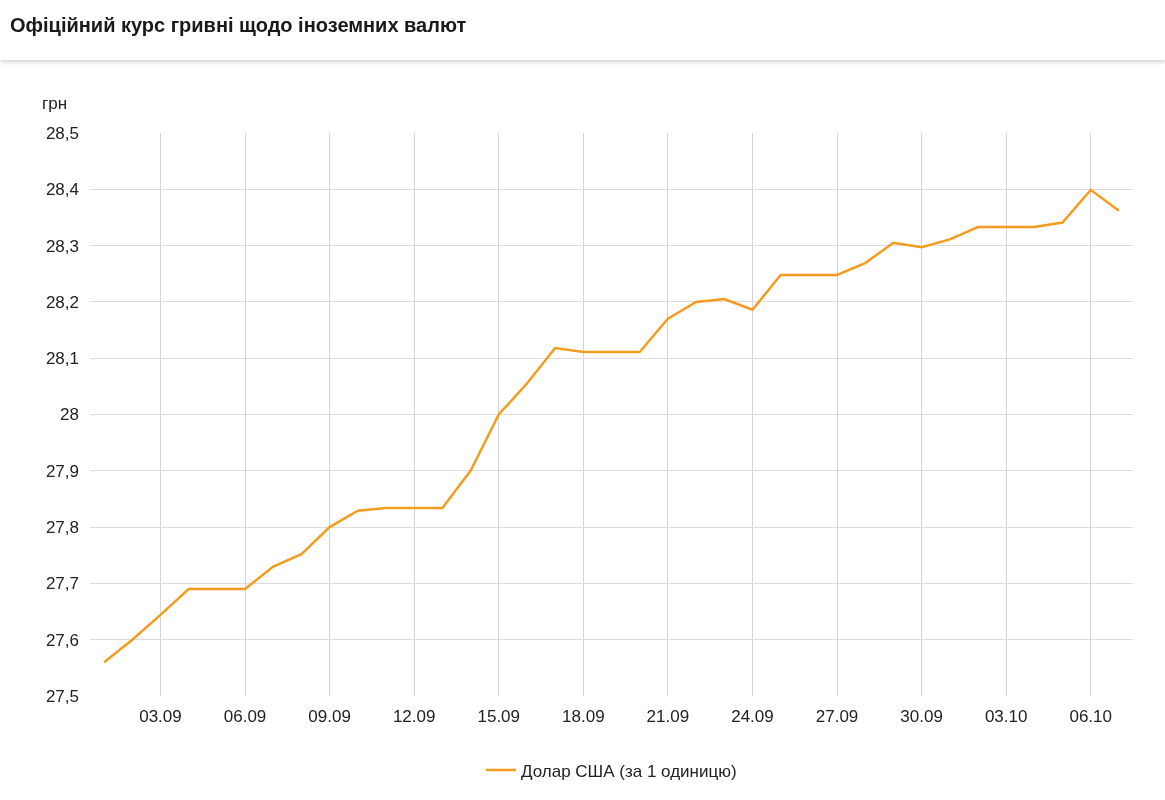 This screenshot has height=800, width=1165. I want to click on y-tick-label: 28,5, so click(62, 133).